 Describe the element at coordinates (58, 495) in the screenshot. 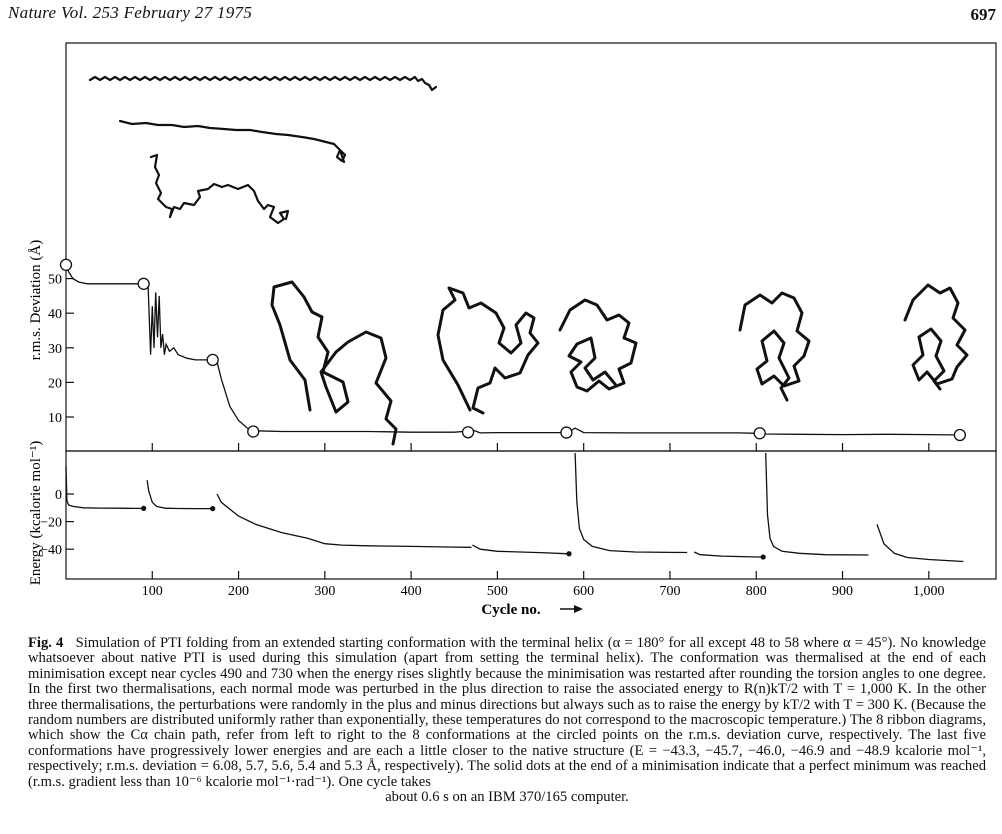

I see `energy-y-tick-label: 0` at that location.